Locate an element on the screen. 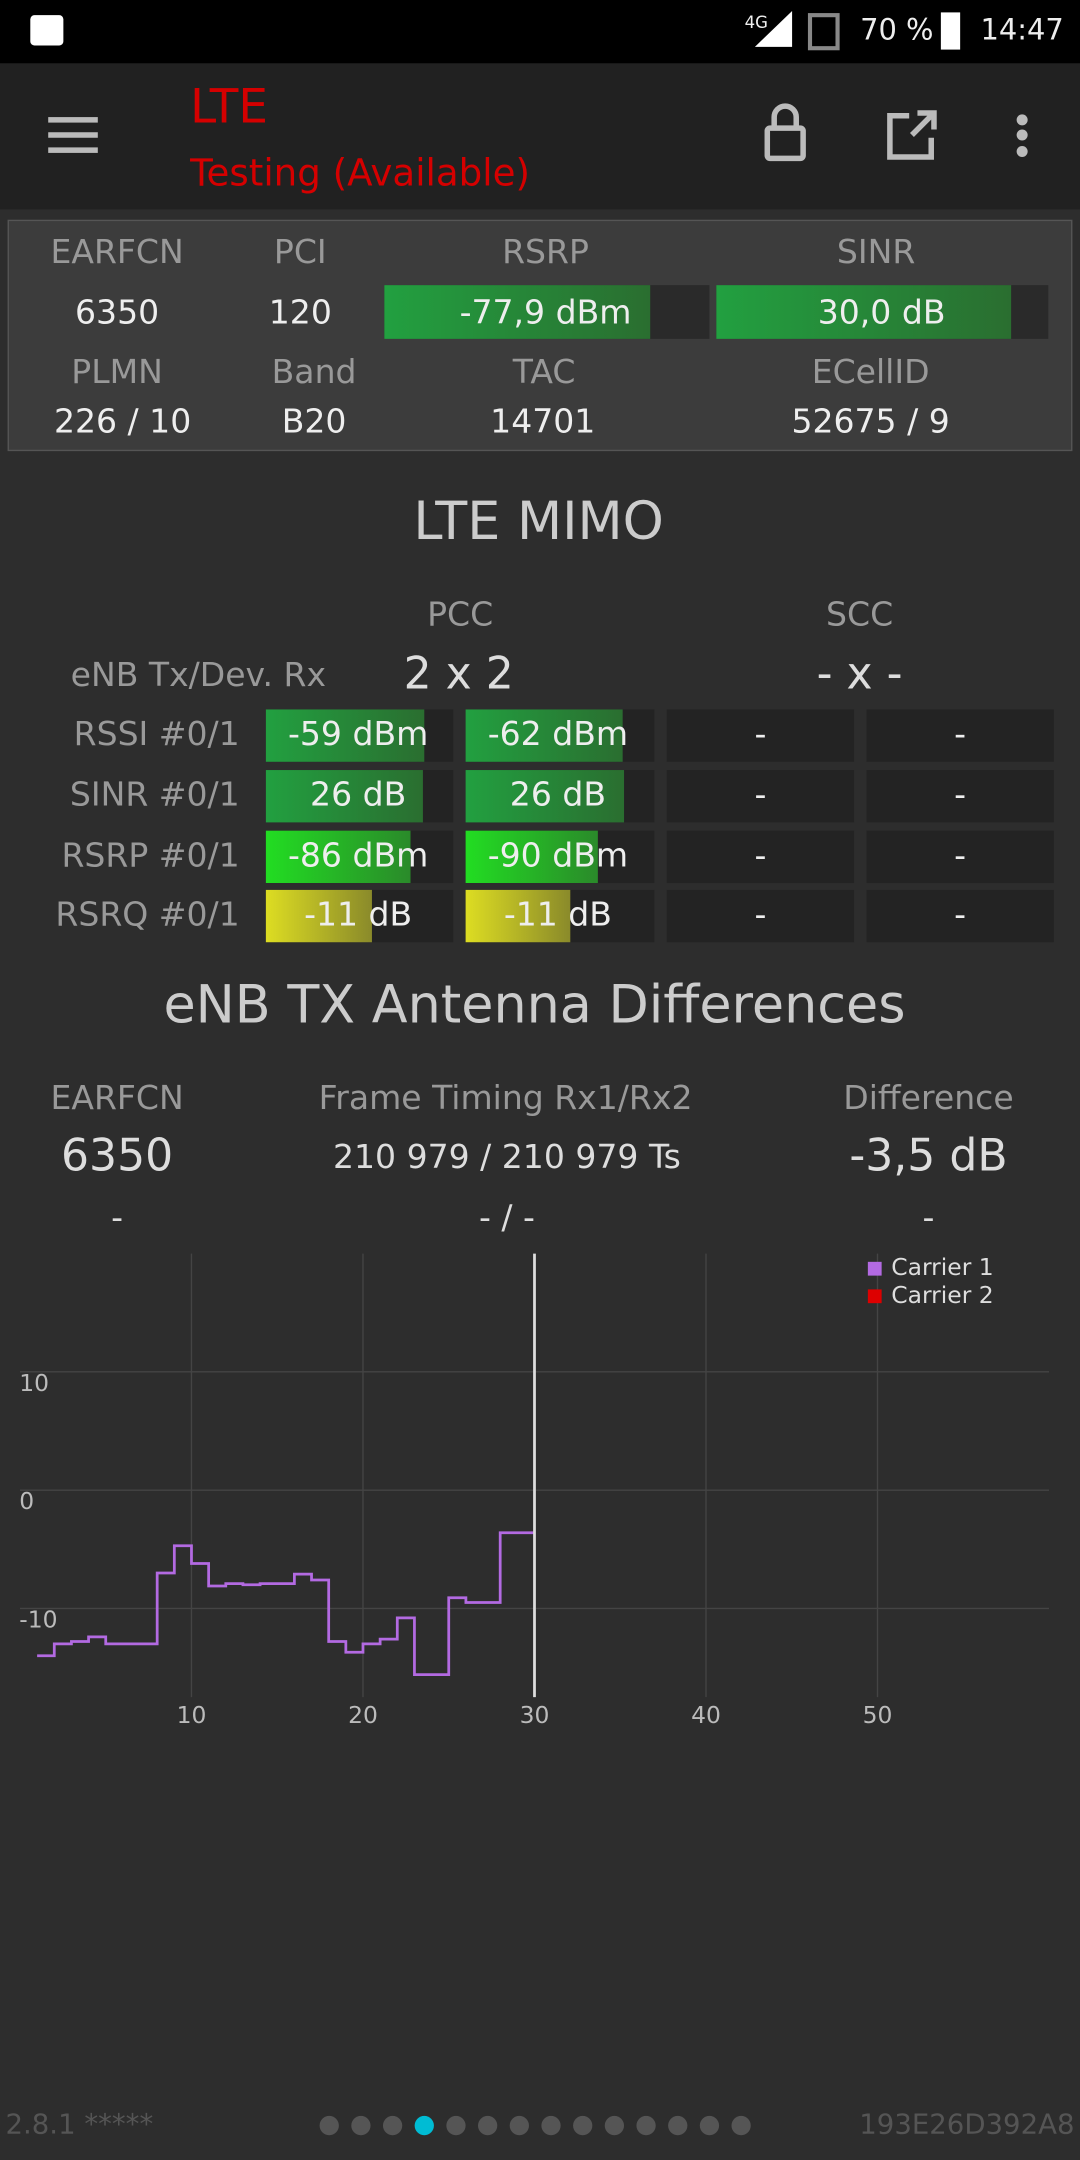 Image resolution: width=1080 pixels, height=2160 pixels. app-subtitle: Testing (Available) is located at coordinates (359, 172).